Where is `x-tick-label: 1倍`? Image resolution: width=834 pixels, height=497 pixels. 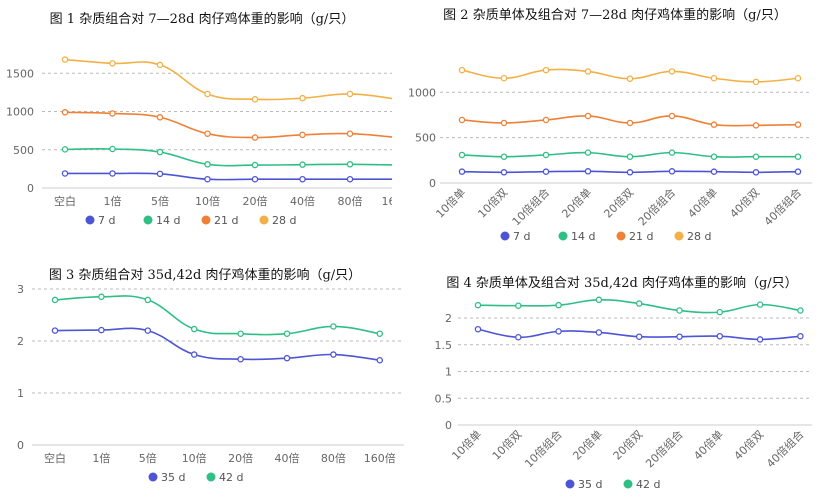
x-tick-label: 1倍 is located at coordinates (113, 201).